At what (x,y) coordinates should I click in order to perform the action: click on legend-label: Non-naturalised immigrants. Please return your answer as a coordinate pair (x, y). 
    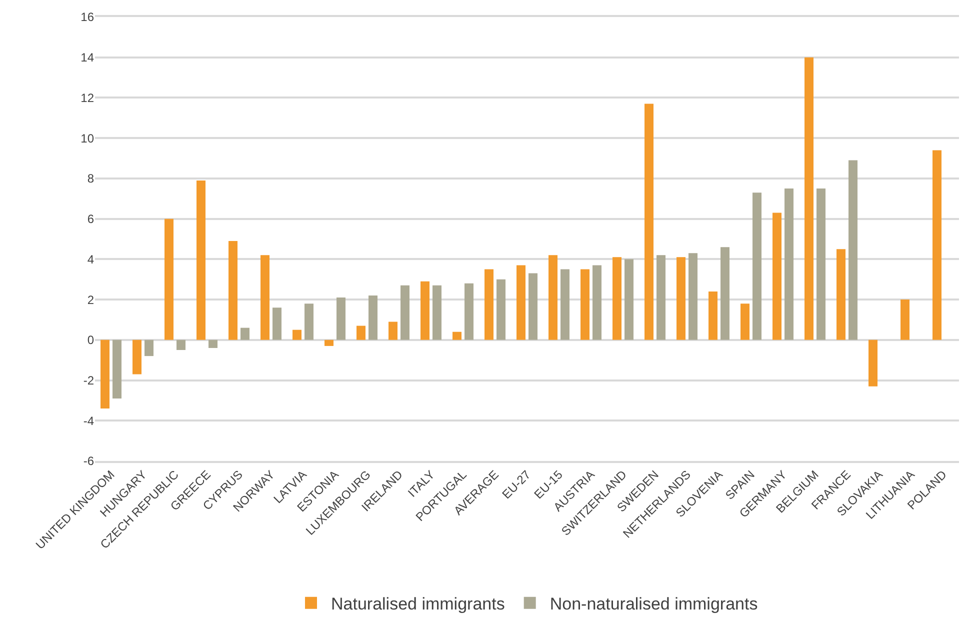
    Looking at the image, I should click on (654, 604).